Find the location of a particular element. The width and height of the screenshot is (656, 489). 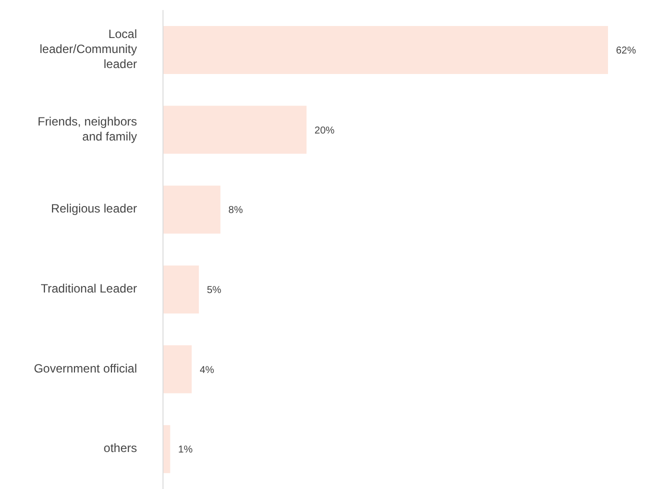

data-label: 1% is located at coordinates (185, 450).